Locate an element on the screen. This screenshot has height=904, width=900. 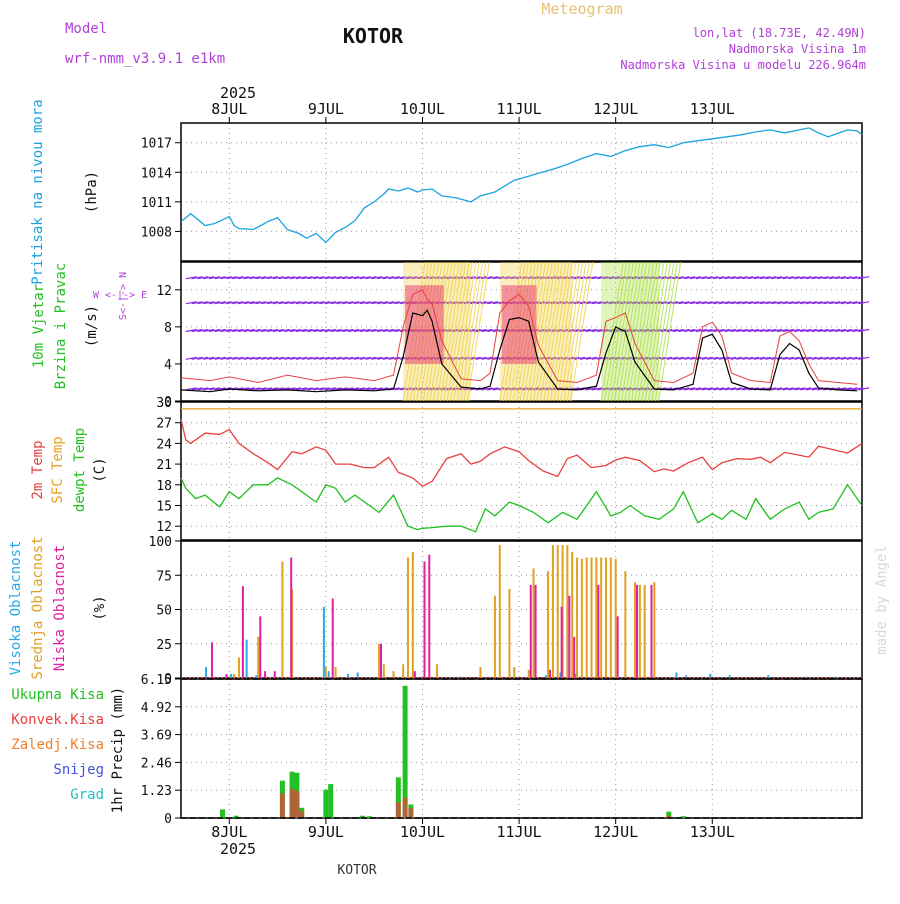
city-title: KOTOR is located at coordinates (373, 36).